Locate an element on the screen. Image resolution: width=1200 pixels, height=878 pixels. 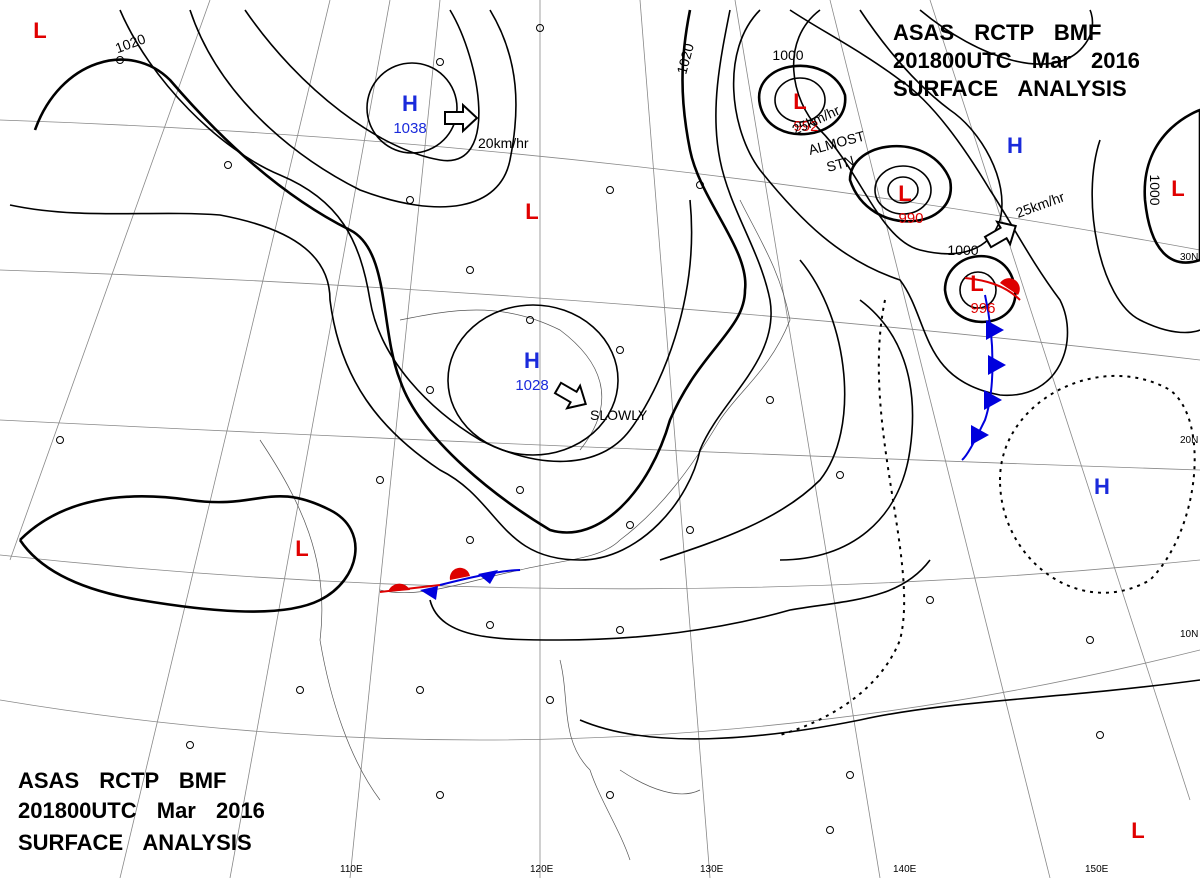
pressure-center-value: 990 is located at coordinates (910, 218).